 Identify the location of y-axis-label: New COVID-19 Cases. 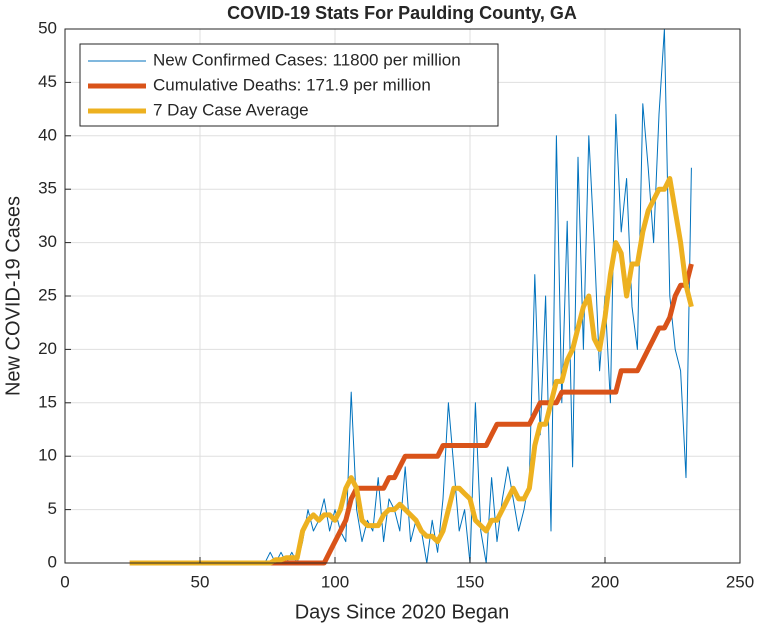
(13, 296).